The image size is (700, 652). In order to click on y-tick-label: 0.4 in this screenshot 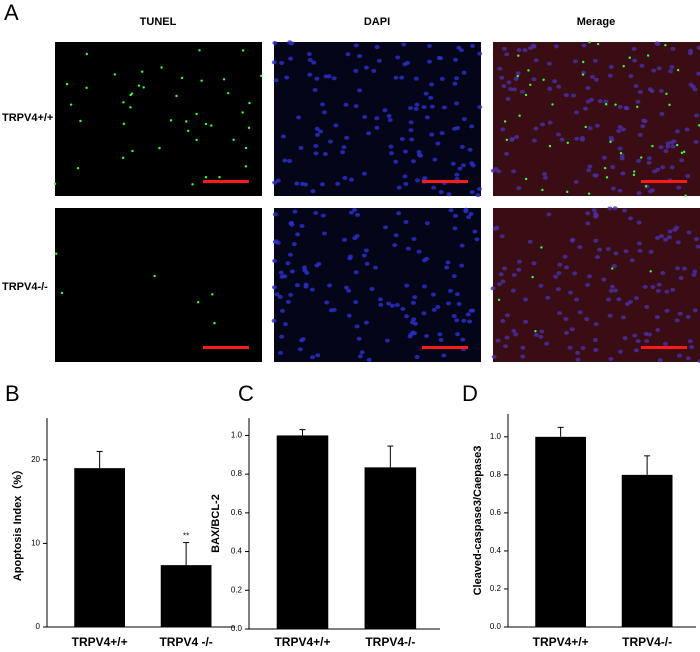, I will do `click(237, 551)`.